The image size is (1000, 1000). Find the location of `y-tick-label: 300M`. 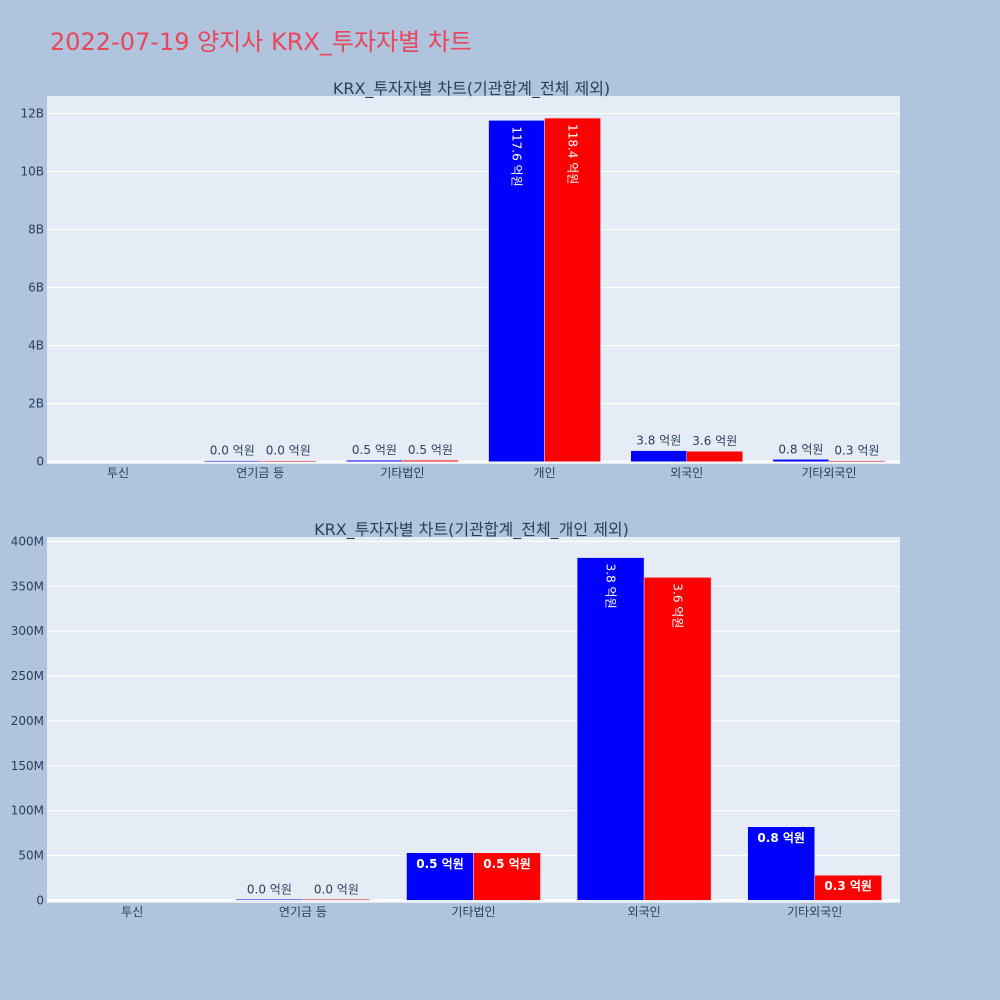

y-tick-label: 300M is located at coordinates (27, 631).